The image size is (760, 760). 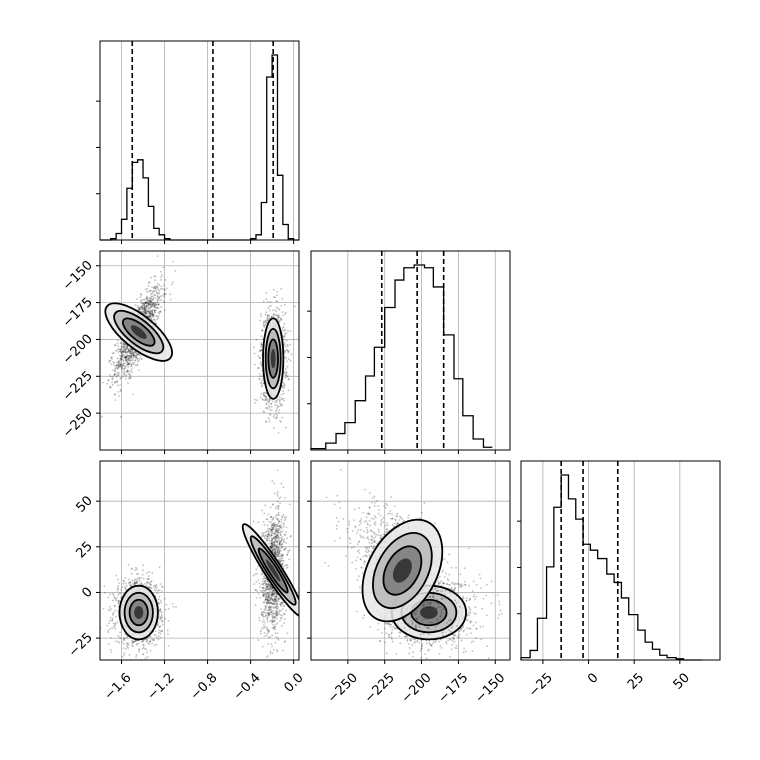 I want to click on x-tick-label: −1.6, so click(x=118, y=686).